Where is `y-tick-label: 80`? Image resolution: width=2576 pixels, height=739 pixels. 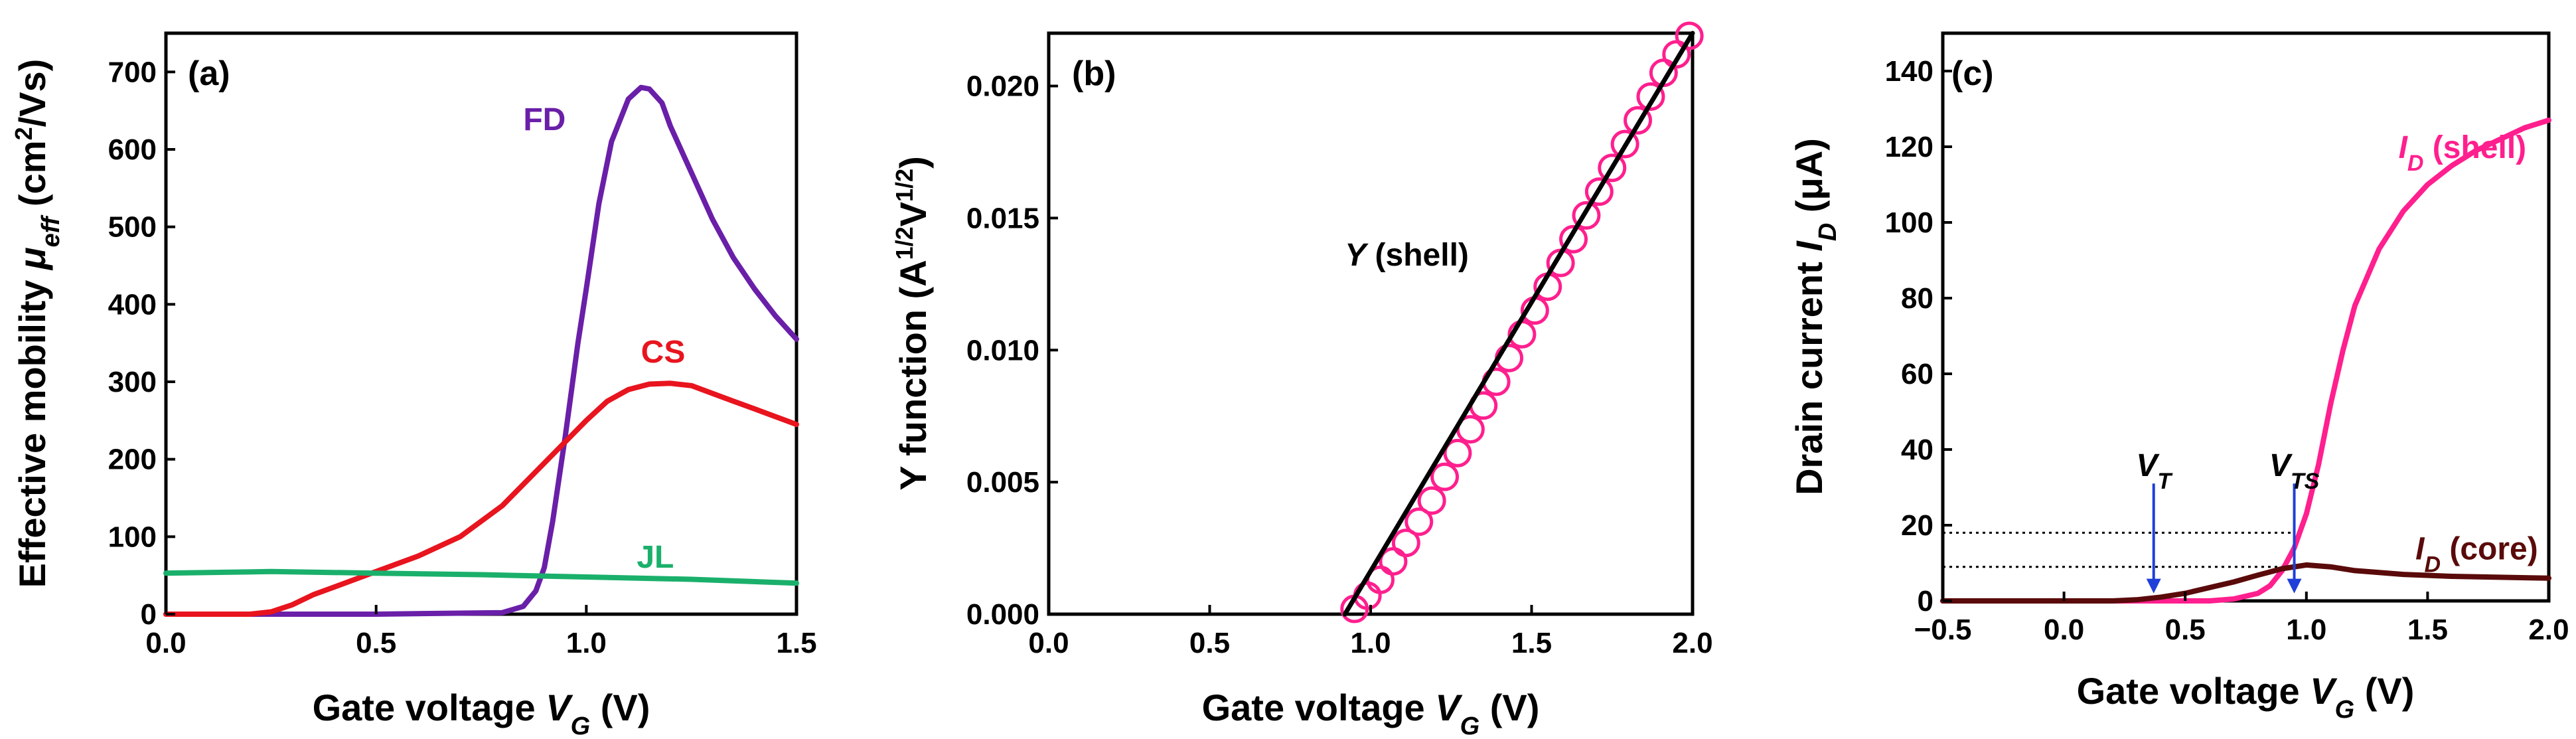 y-tick-label: 80 is located at coordinates (1917, 298).